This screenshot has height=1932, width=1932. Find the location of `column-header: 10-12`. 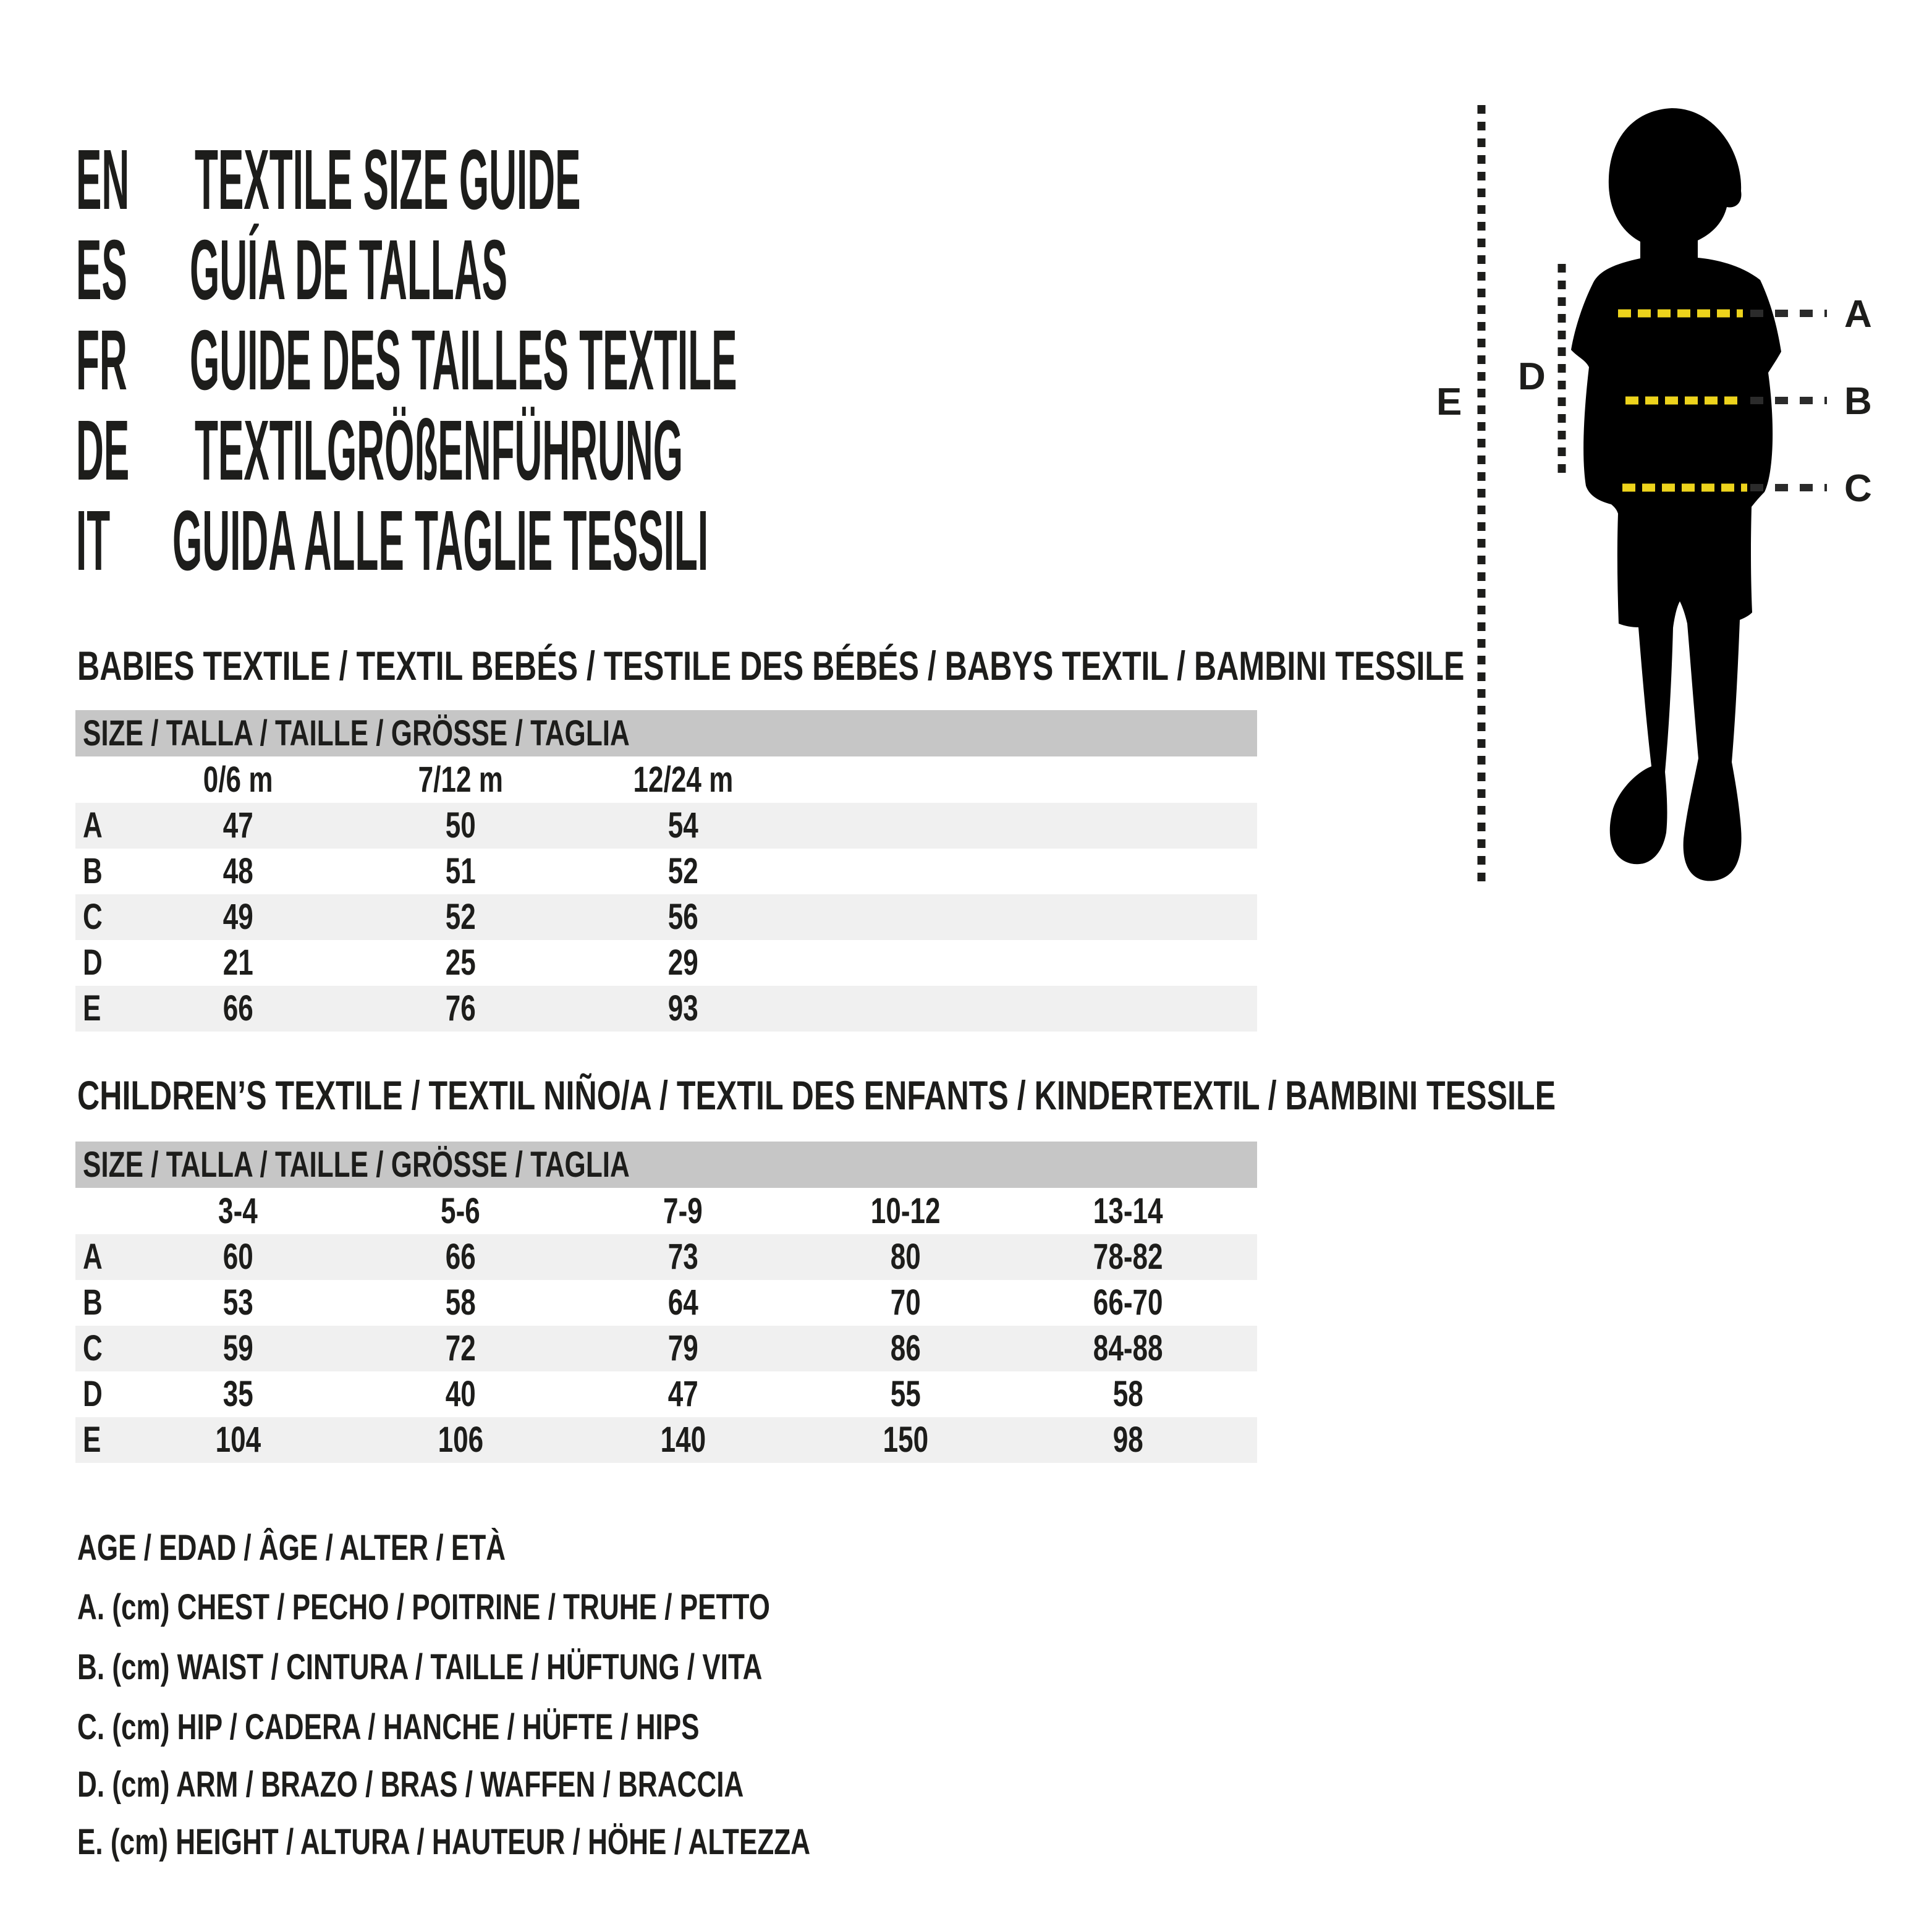

column-header: 10-12 is located at coordinates (905, 1211).